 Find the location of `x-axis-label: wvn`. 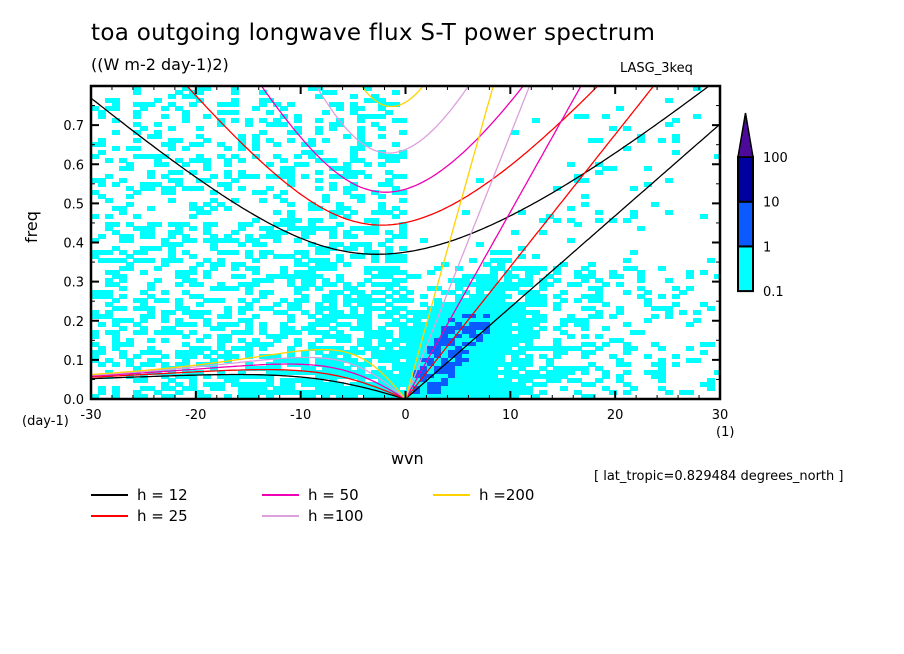

x-axis-label: wvn is located at coordinates (407, 458).